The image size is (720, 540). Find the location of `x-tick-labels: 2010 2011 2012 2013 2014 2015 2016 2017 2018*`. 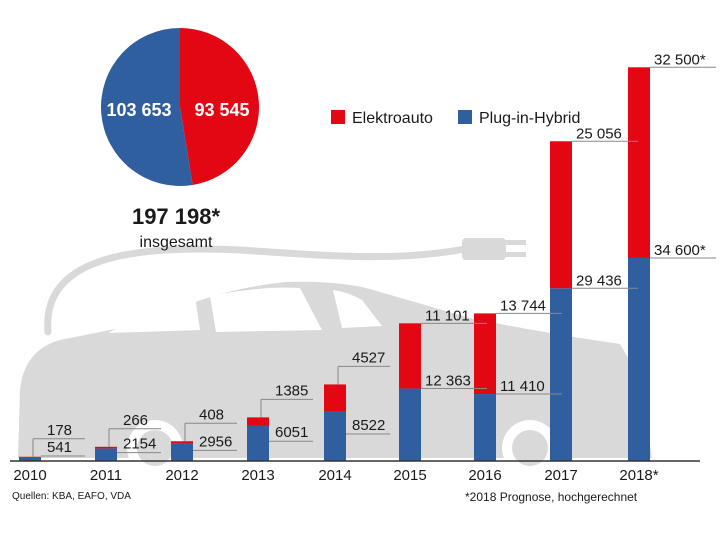

x-tick-labels: 2010 2011 2012 2013 2014 2015 2016 2017 2018* is located at coordinates (335, 475).